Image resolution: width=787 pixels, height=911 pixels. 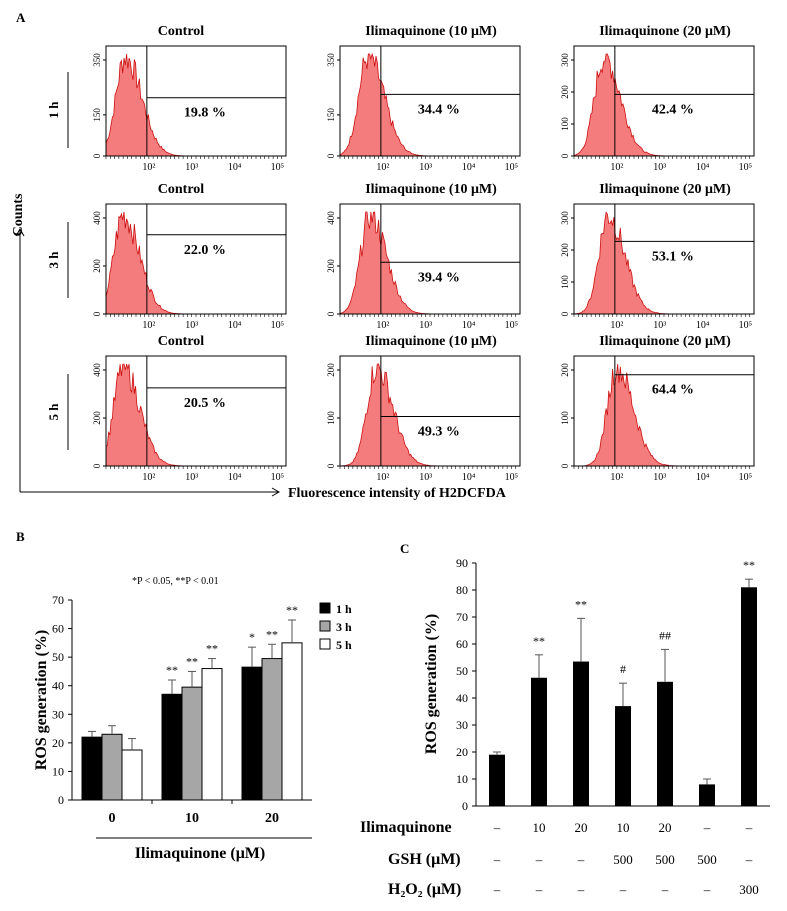 I want to click on row-label: 3 h, so click(x=53, y=260).